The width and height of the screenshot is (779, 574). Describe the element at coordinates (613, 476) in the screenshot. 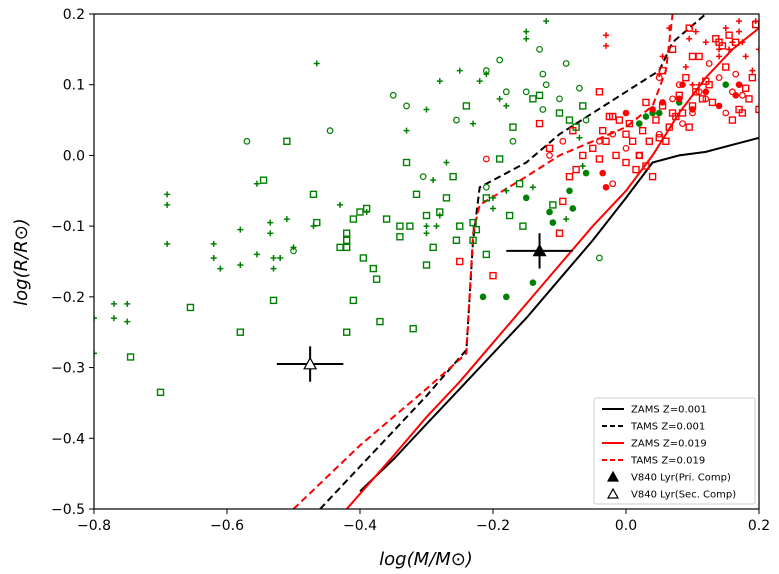

I see `legend-swatch-triangle` at that location.